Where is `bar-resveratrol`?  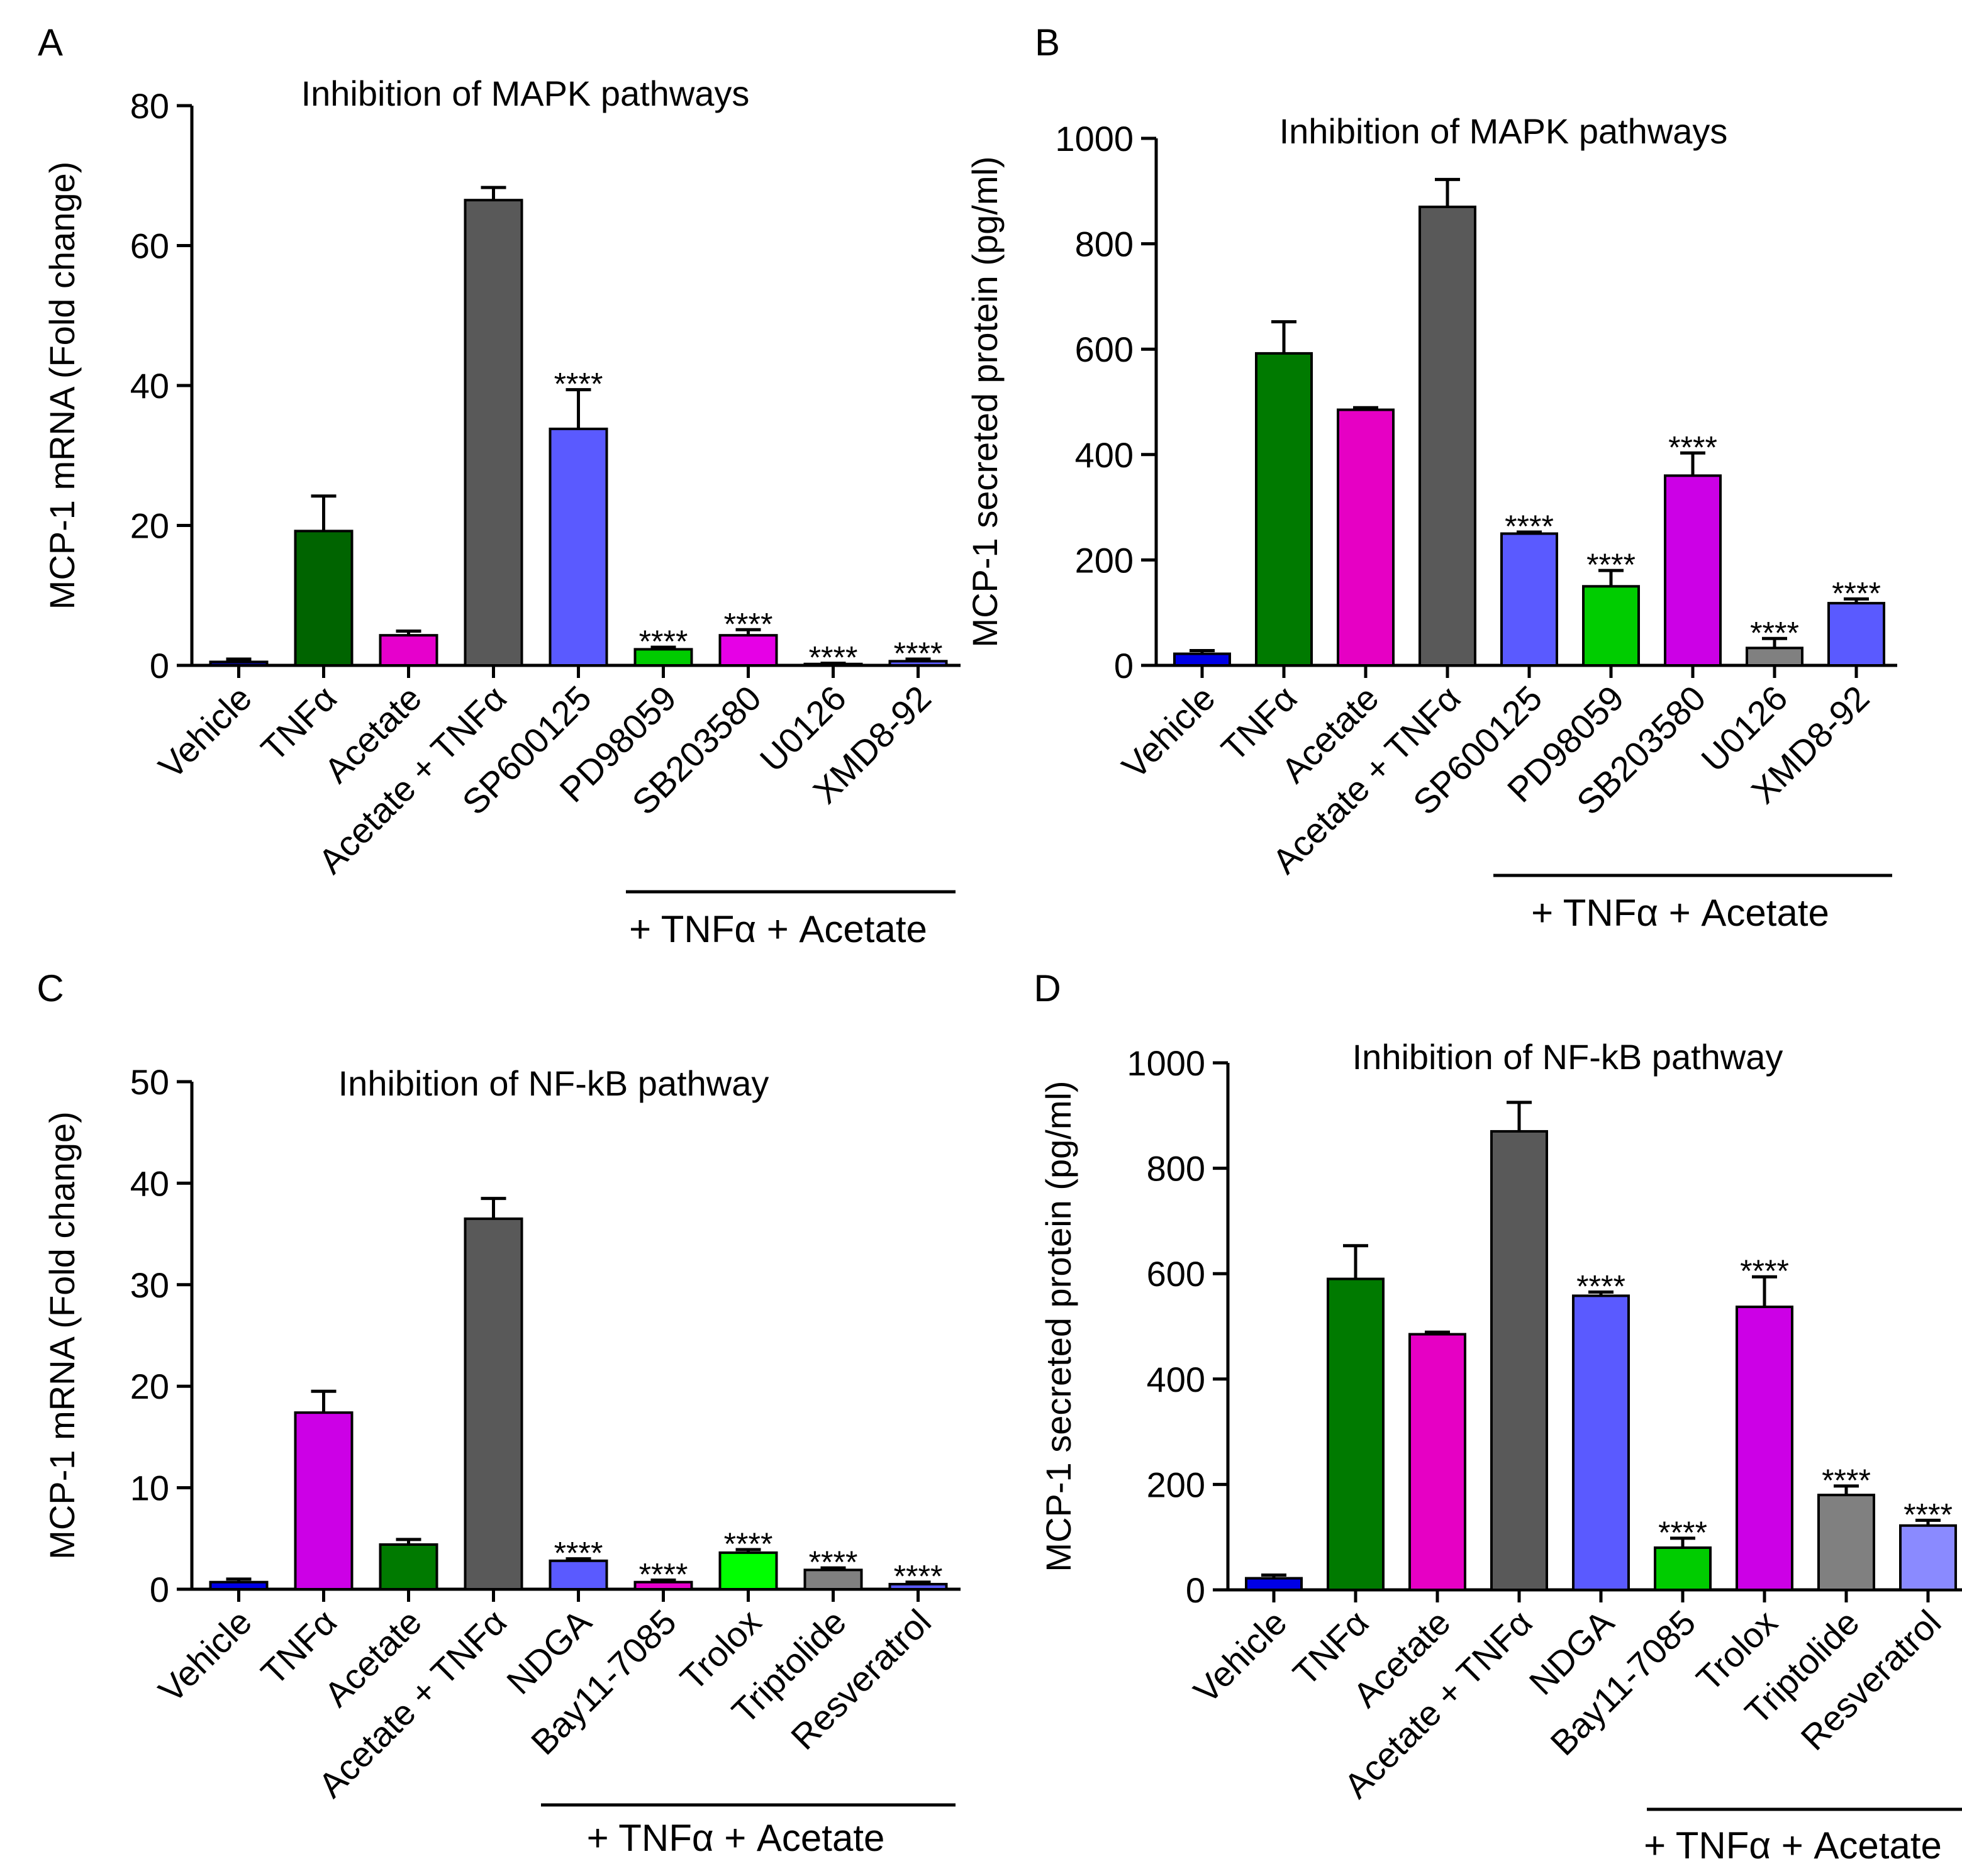 bar-resveratrol is located at coordinates (1928, 1557).